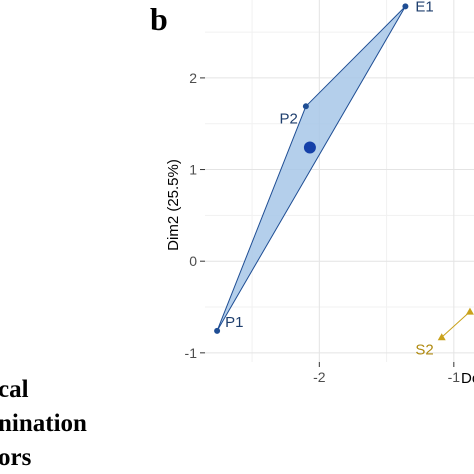 This screenshot has width=474, height=474. What do you see at coordinates (467, 378) in the screenshot?
I see `x-axis-title: Do` at bounding box center [467, 378].